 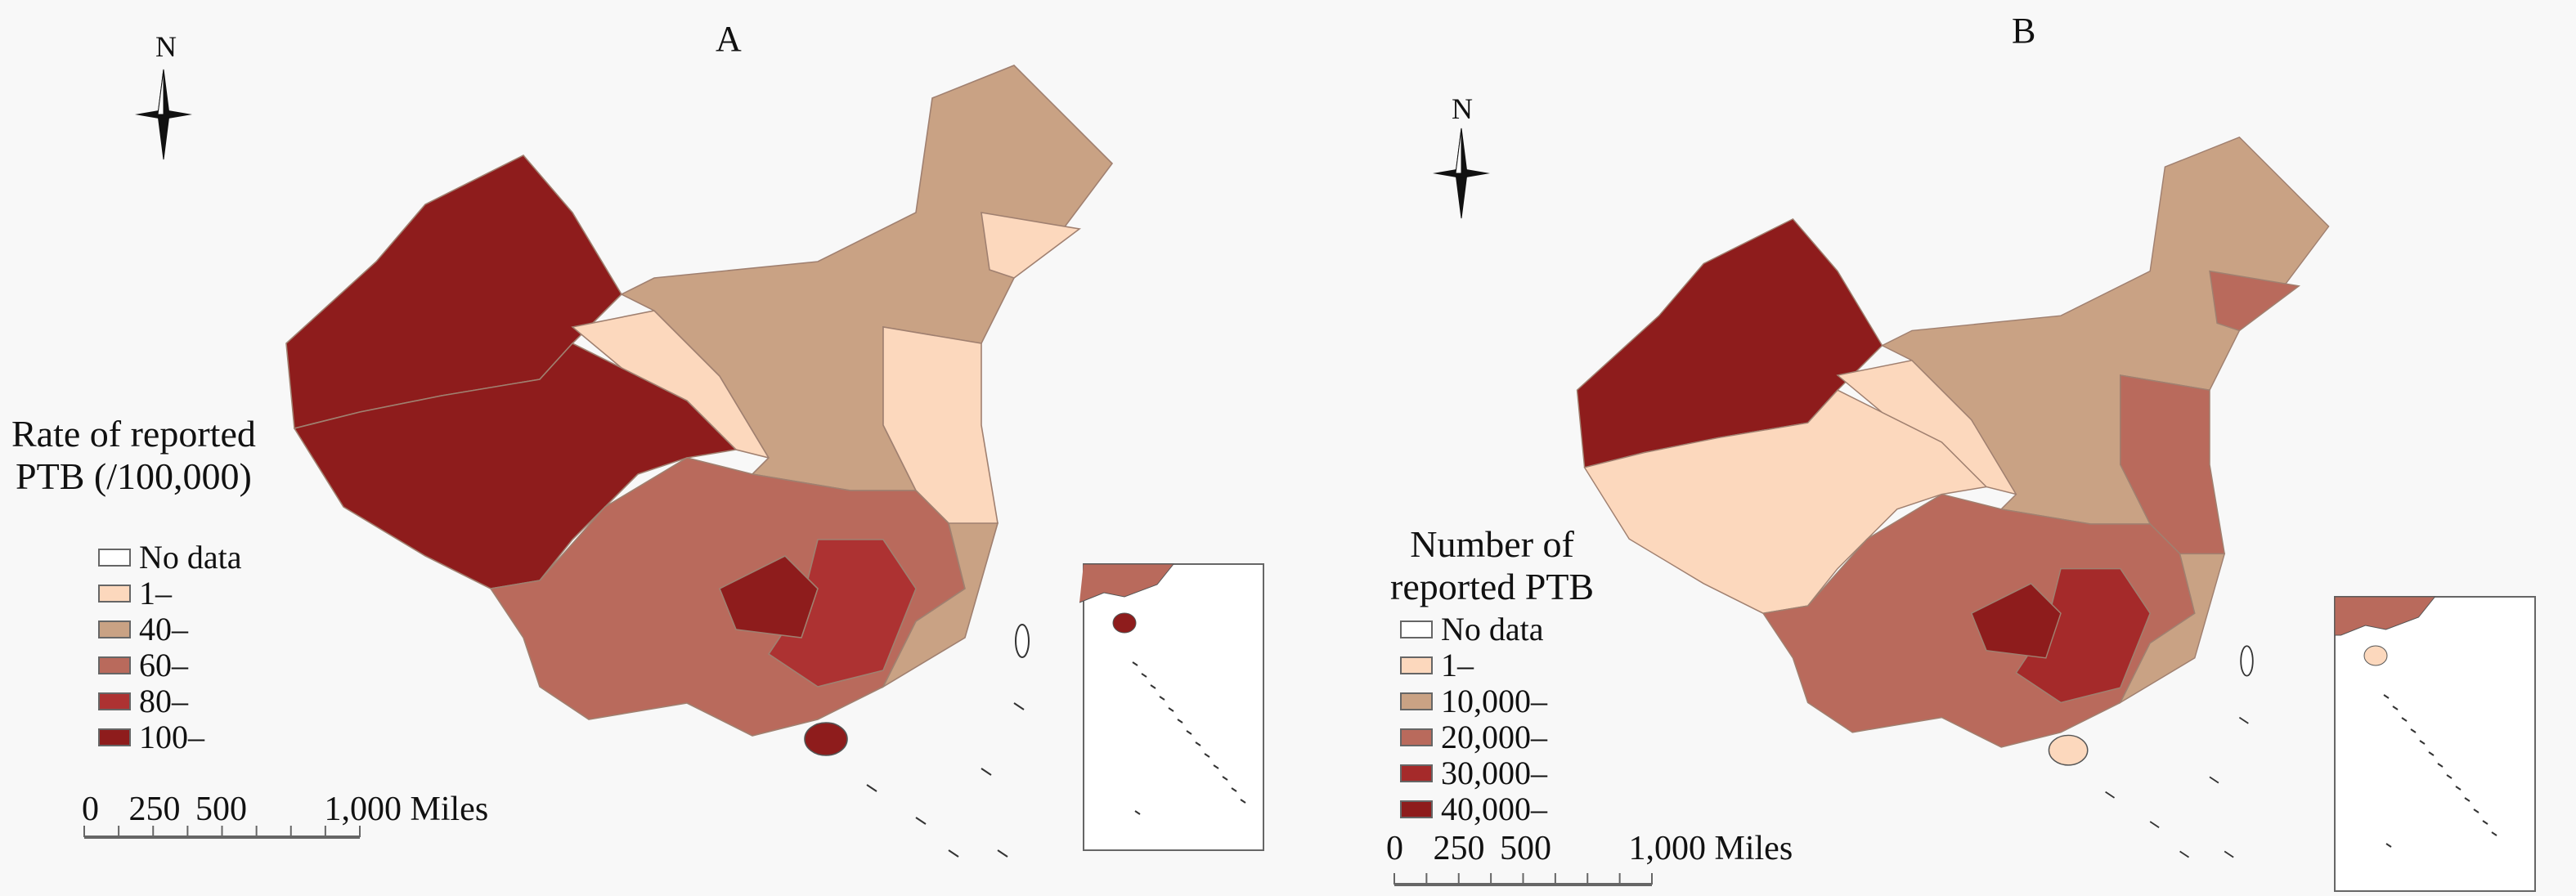 What do you see at coordinates (285, 809) in the screenshot?
I see `scale-bar-a-labels: 0 250 500 1,000 Miles` at bounding box center [285, 809].